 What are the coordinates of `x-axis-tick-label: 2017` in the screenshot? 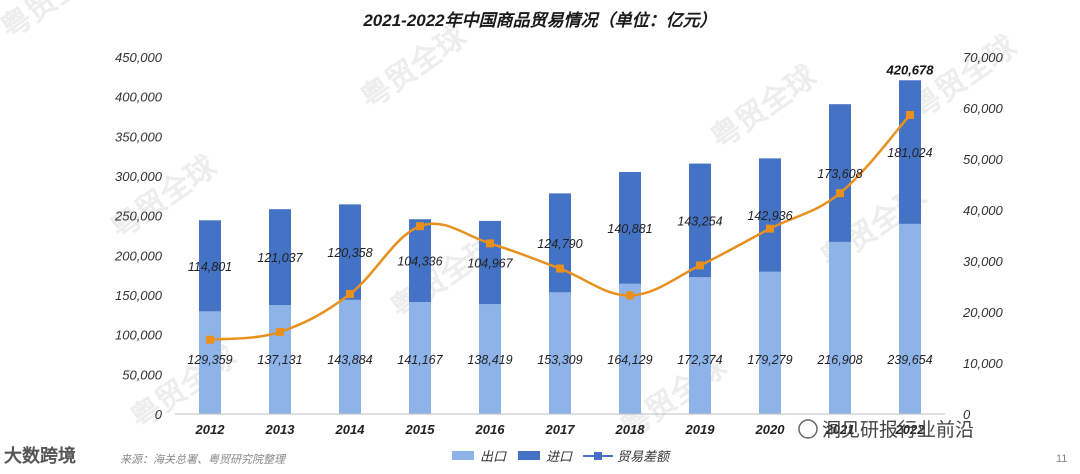 It's located at (560, 429).